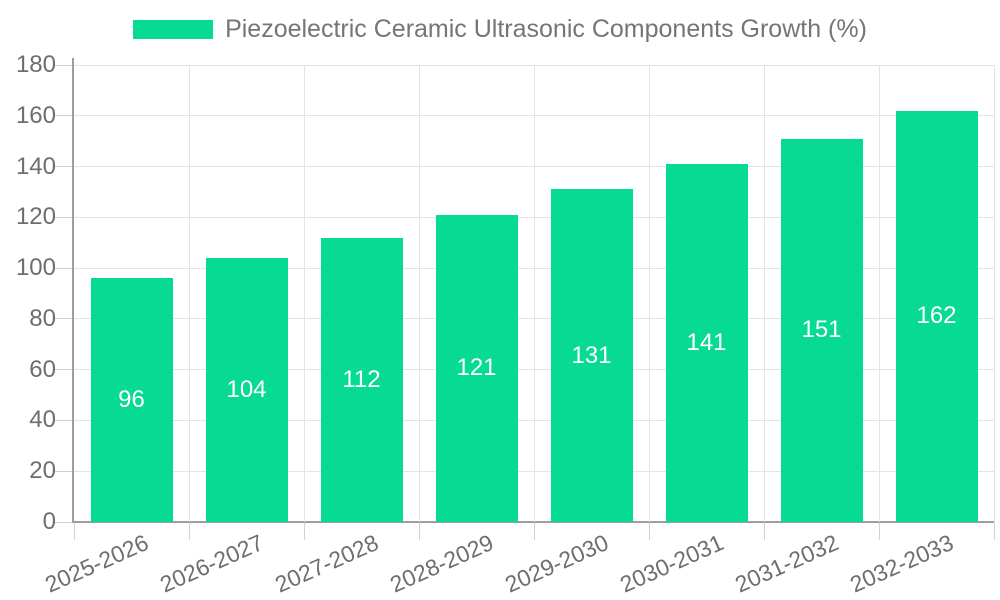  Describe the element at coordinates (73, 290) in the screenshot. I see `y-axis-line` at that location.